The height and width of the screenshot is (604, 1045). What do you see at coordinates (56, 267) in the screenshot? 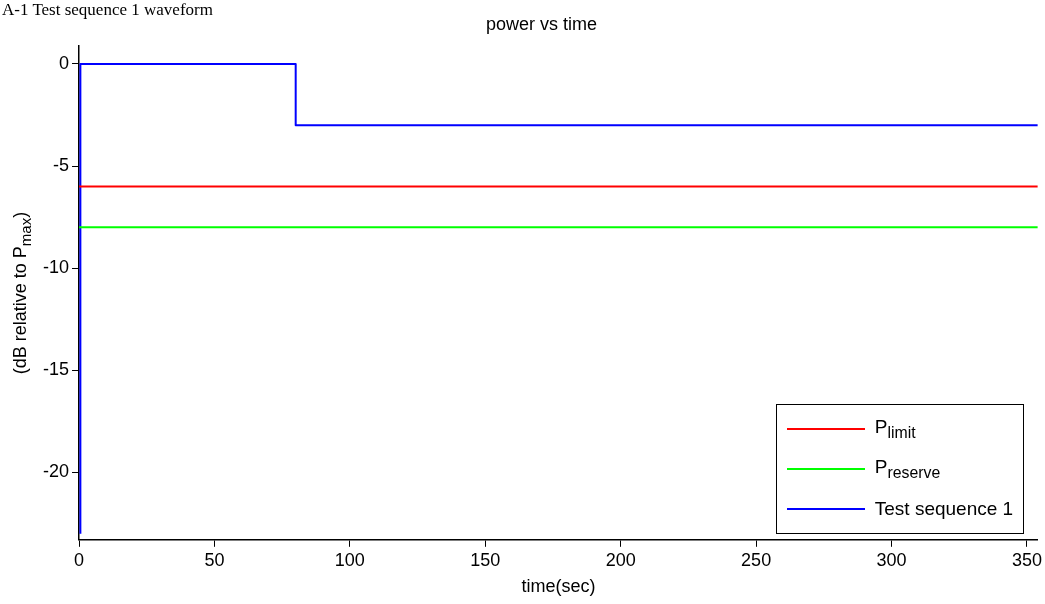
I see `y-tick-label: -10` at bounding box center [56, 267].